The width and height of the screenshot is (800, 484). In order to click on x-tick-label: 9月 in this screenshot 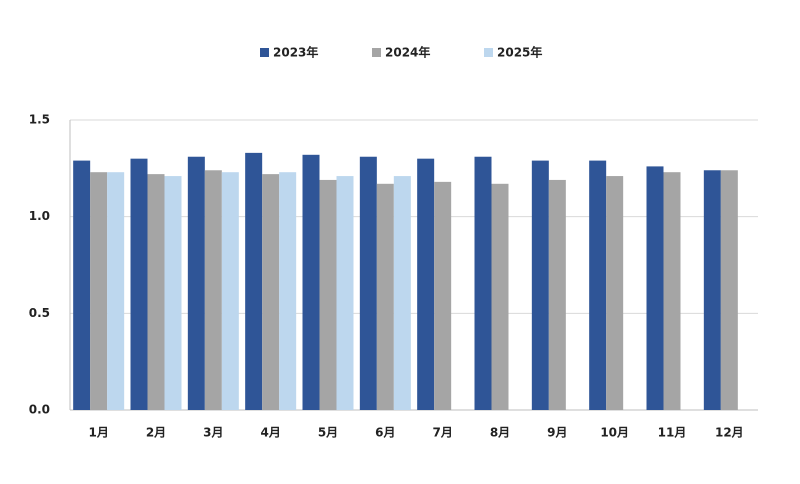, I will do `click(557, 433)`.